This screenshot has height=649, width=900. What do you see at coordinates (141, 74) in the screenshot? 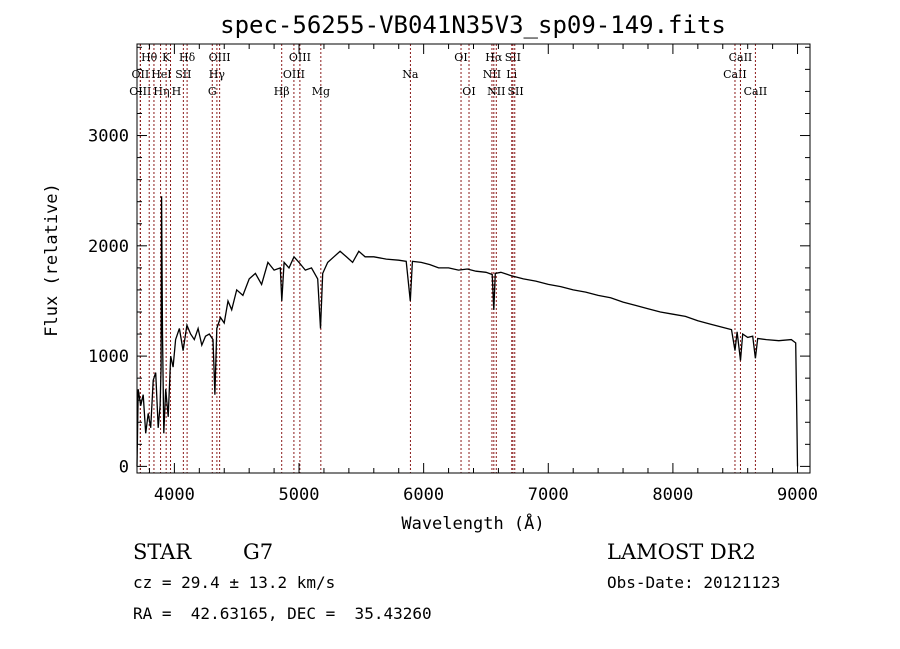
I see `spectral-line-label: OII` at bounding box center [141, 74].